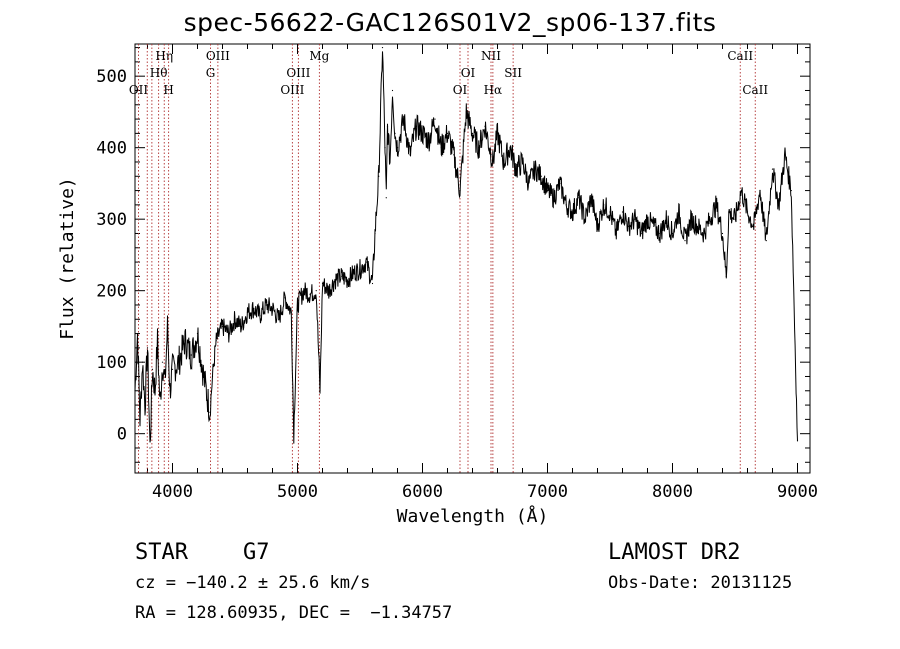 Image resolution: width=900 pixels, height=649 pixels. I want to click on y-tick-label: 400, so click(111, 149).